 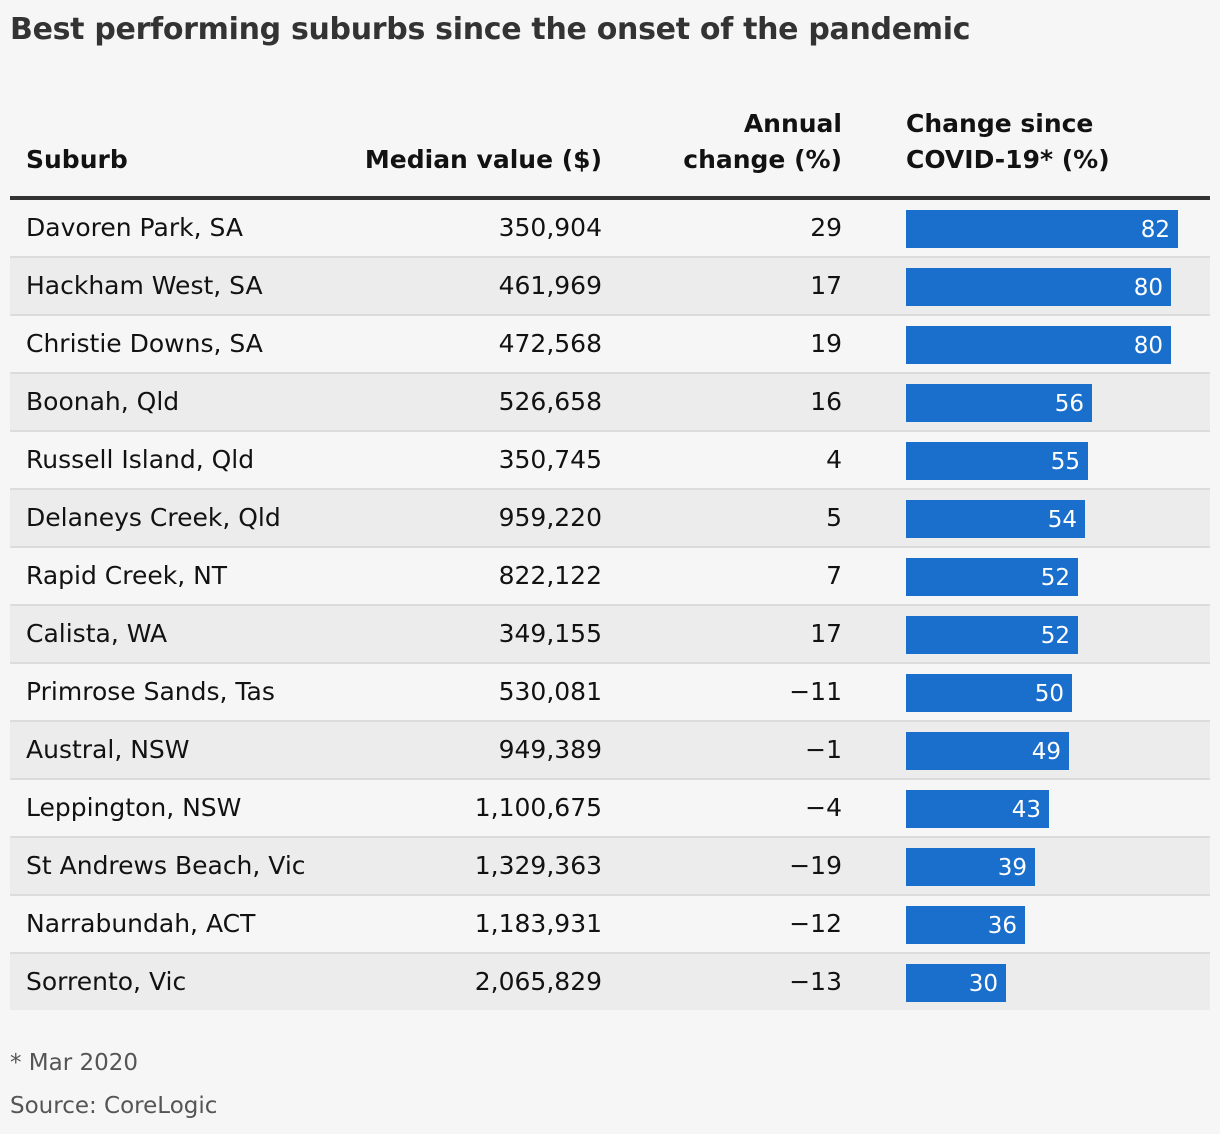 What do you see at coordinates (970, 867) in the screenshot?
I see `change-bar: 39` at bounding box center [970, 867].